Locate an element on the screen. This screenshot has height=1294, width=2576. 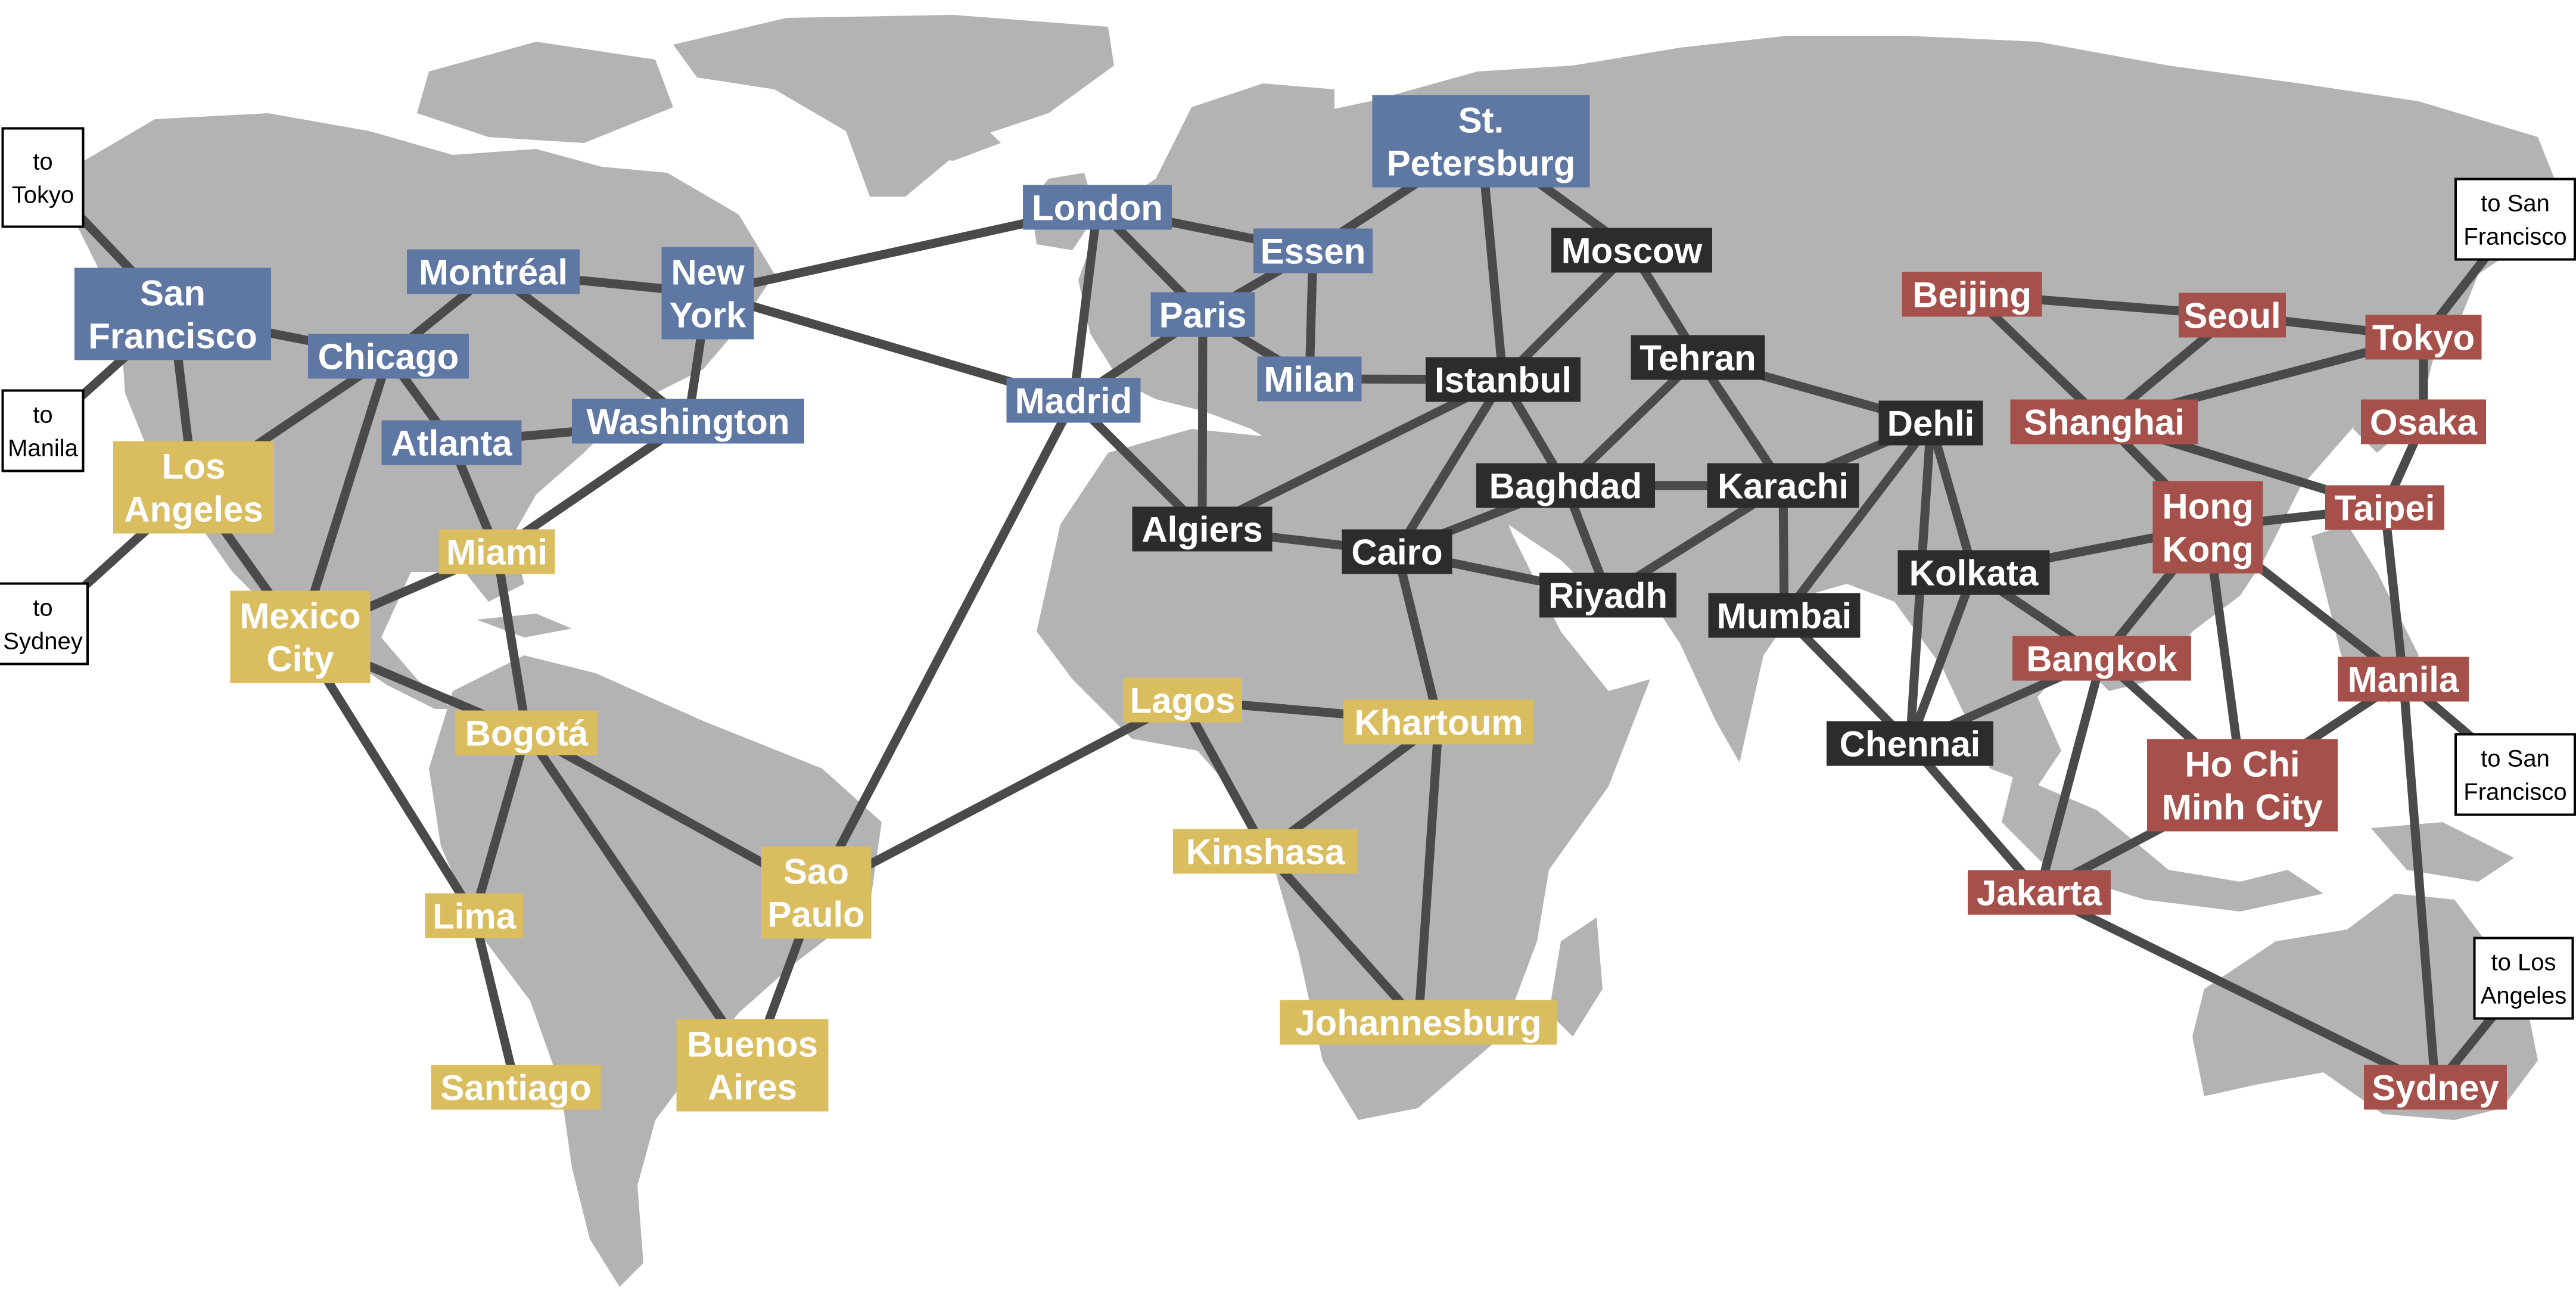
city-manila: Manila is located at coordinates (2403, 679).